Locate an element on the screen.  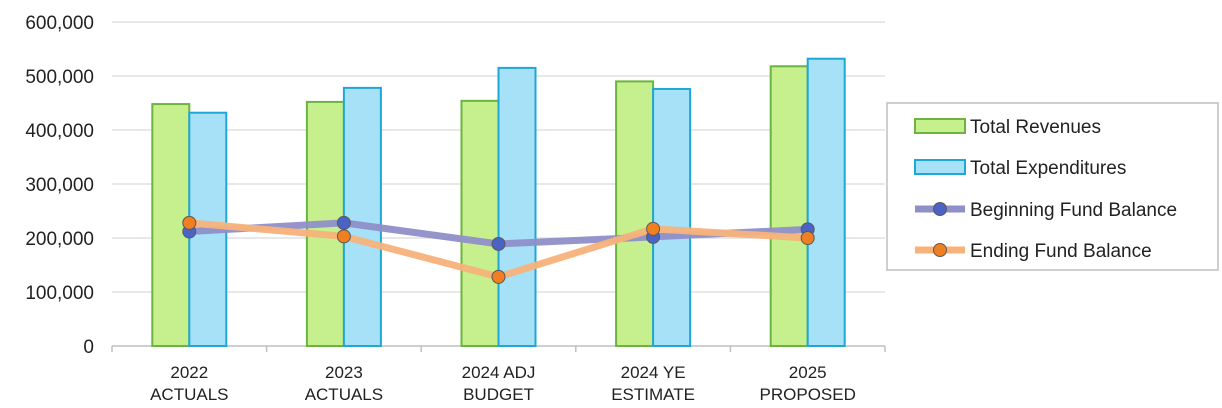
x-category-label-line: BUDGET is located at coordinates (498, 394).